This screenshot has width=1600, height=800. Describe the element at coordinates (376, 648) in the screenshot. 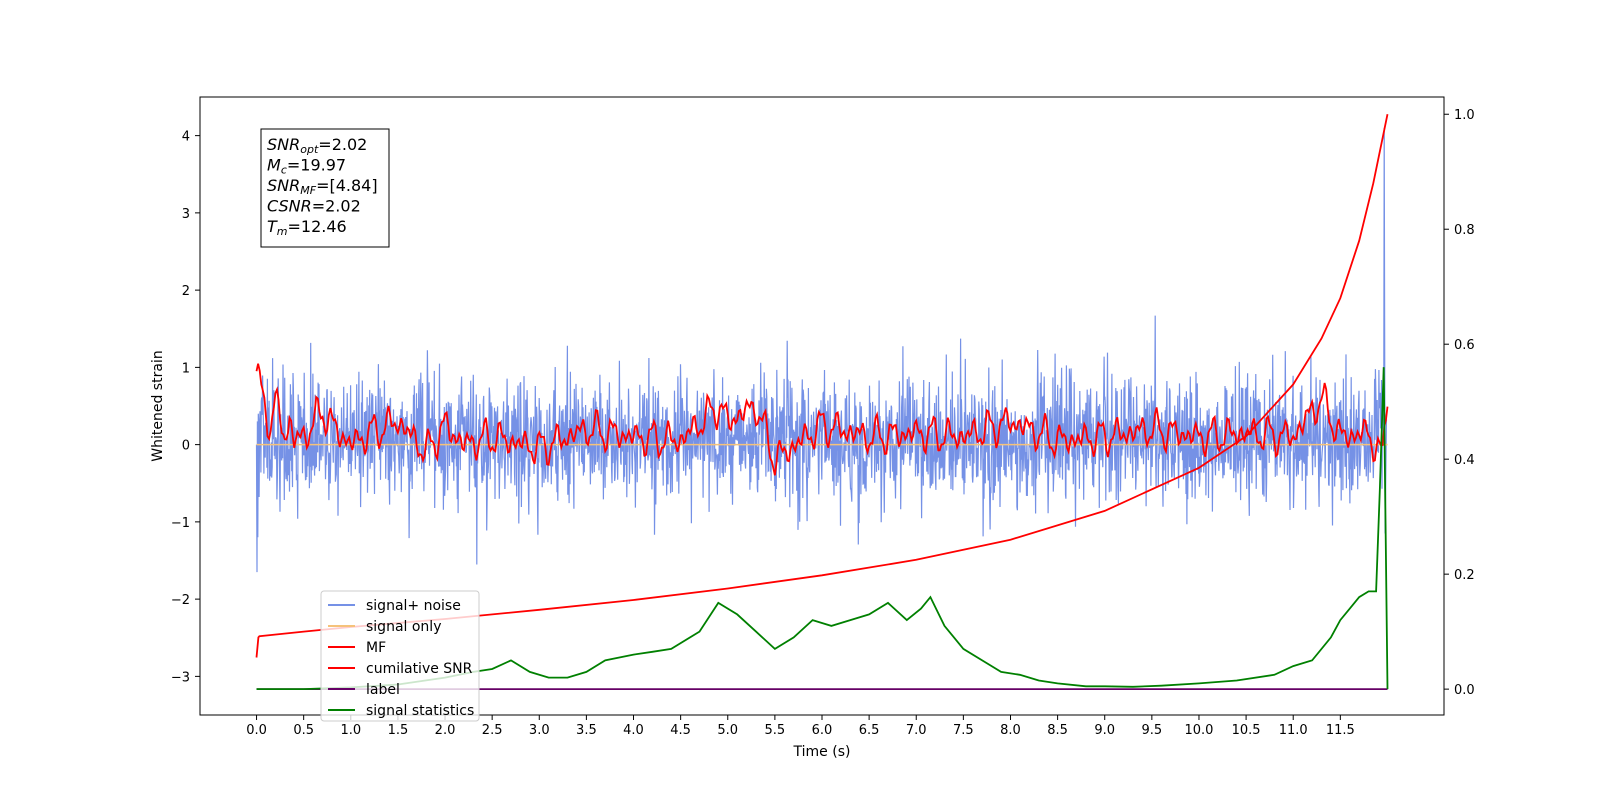

I see `legend-label-2: MF` at that location.